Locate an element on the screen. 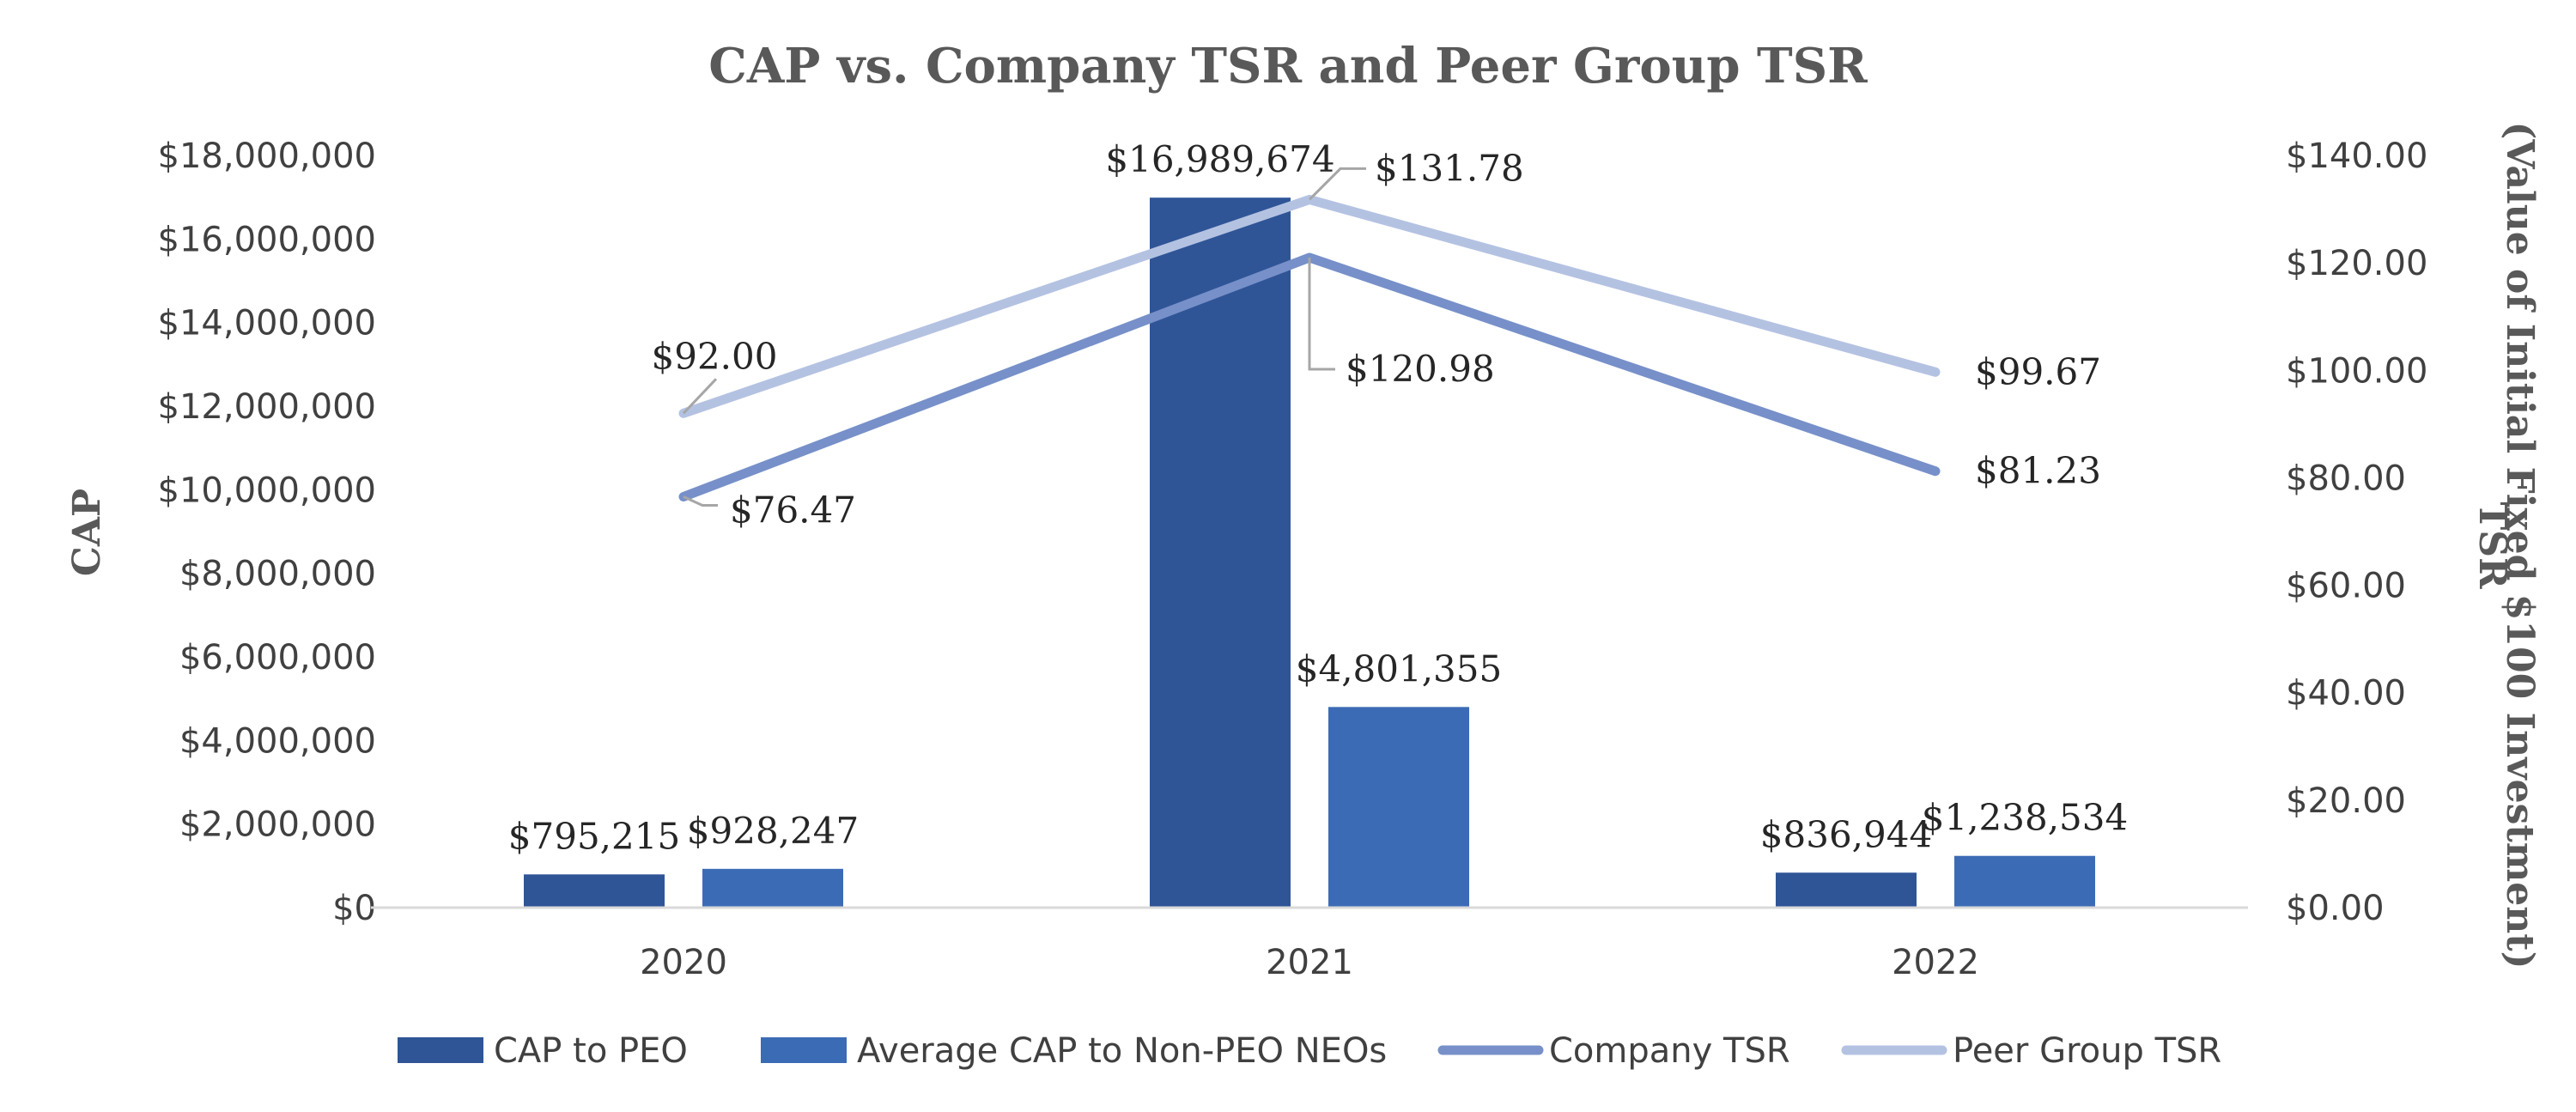 Image resolution: width=2576 pixels, height=1112 pixels. bar-data-label: $4,801,355 is located at coordinates (1399, 668).